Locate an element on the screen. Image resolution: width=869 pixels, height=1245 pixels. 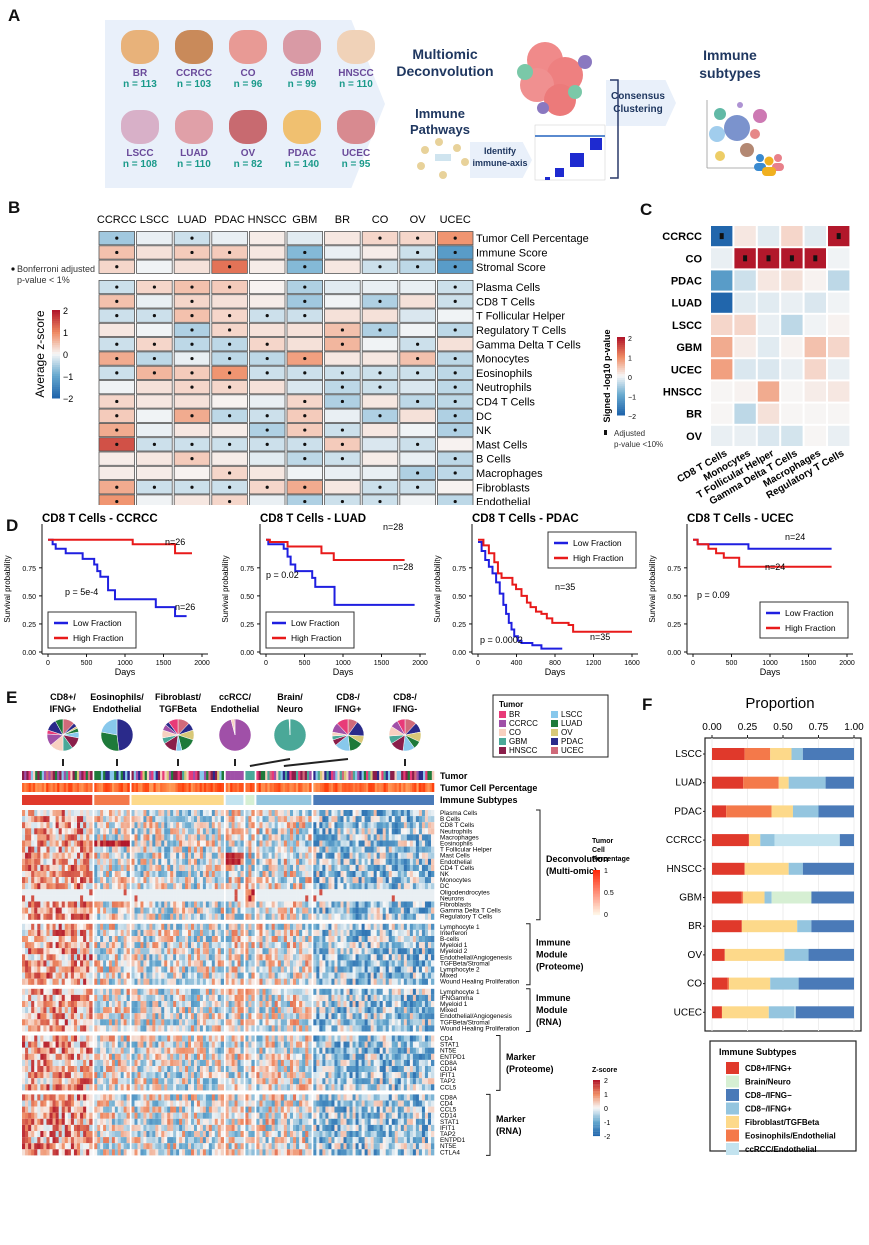
row-label: UCEC is located at coordinates (686, 370).